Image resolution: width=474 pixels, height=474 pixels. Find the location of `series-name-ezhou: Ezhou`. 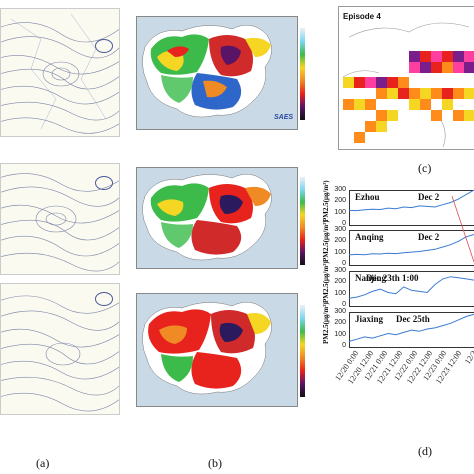

series-name-ezhou: Ezhou is located at coordinates (367, 197).